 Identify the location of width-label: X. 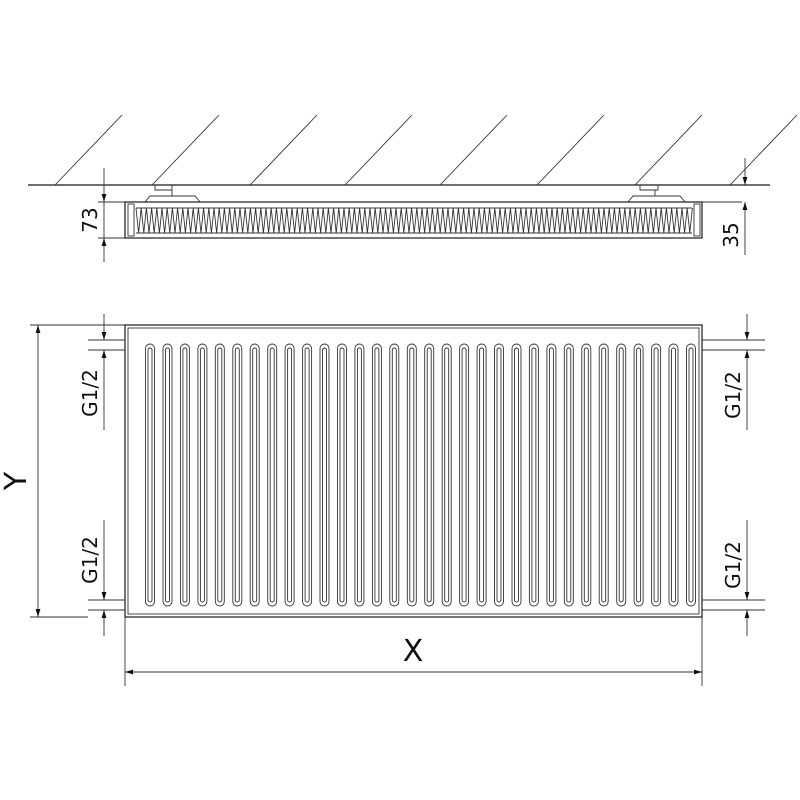
(413, 651).